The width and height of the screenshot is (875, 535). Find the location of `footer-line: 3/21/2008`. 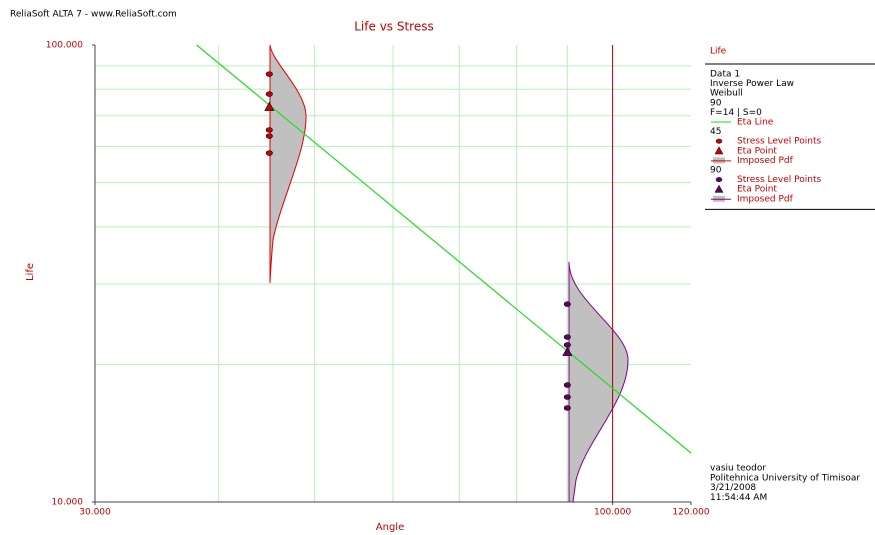

footer-line: 3/21/2008 is located at coordinates (733, 488).